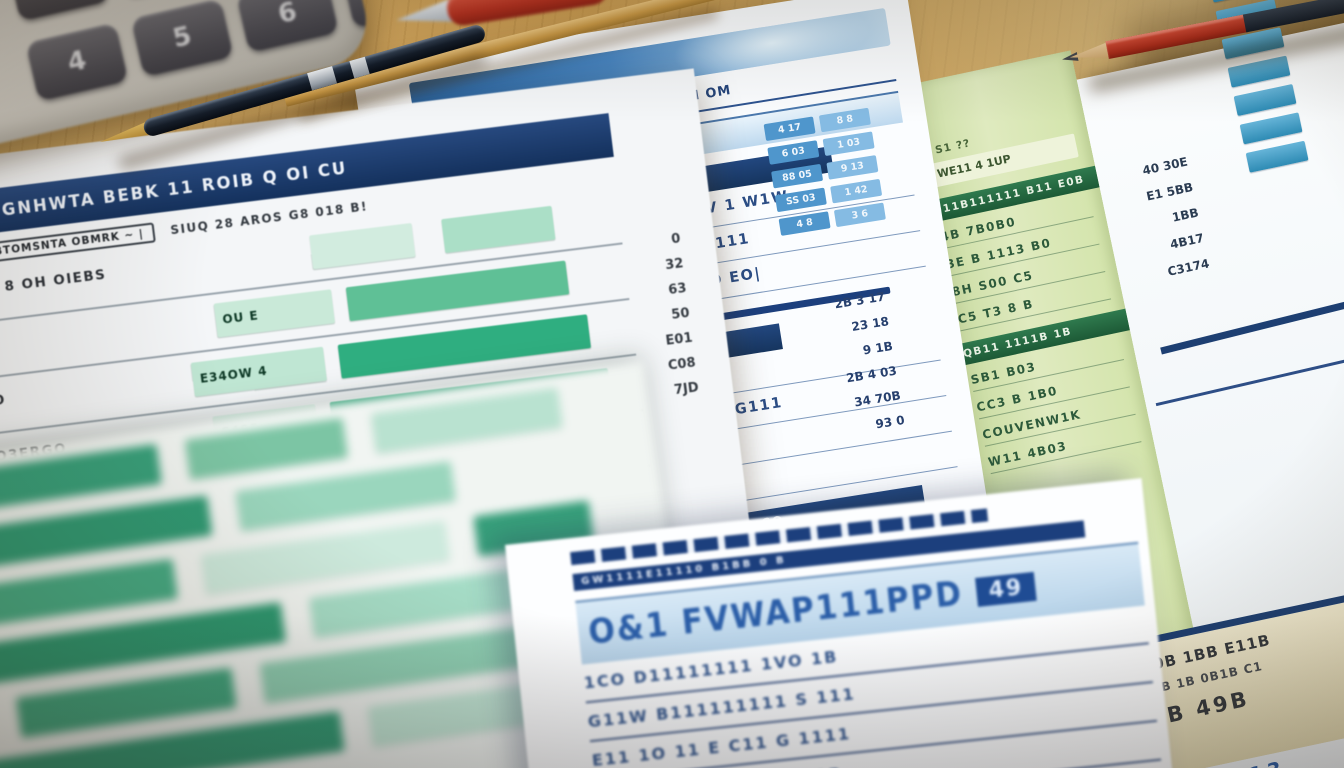  What do you see at coordinates (686, 389) in the screenshot?
I see `number-value: 7JD` at bounding box center [686, 389].